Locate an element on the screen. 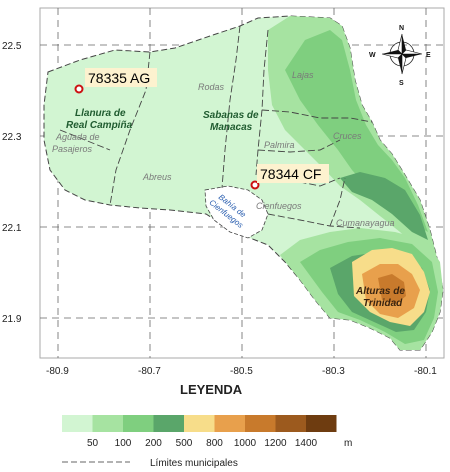  compass-n: N is located at coordinates (401, 28).